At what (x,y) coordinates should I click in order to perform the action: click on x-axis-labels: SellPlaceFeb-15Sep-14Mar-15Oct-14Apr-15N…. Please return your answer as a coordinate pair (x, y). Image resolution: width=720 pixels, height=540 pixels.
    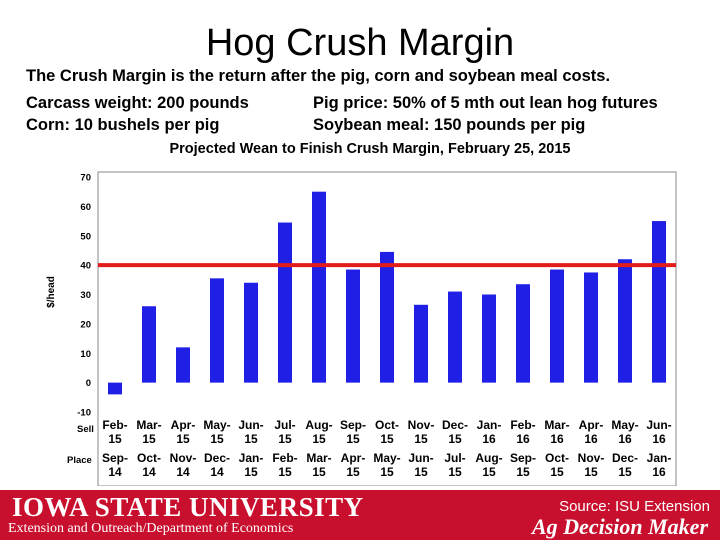
    Looking at the image, I should click on (369, 448).